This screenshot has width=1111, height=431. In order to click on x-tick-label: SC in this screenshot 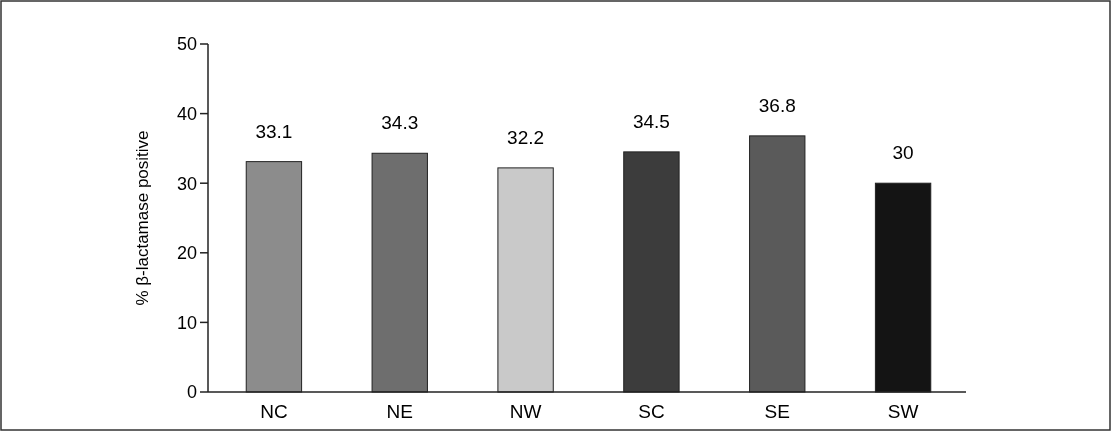, I will do `click(651, 411)`.